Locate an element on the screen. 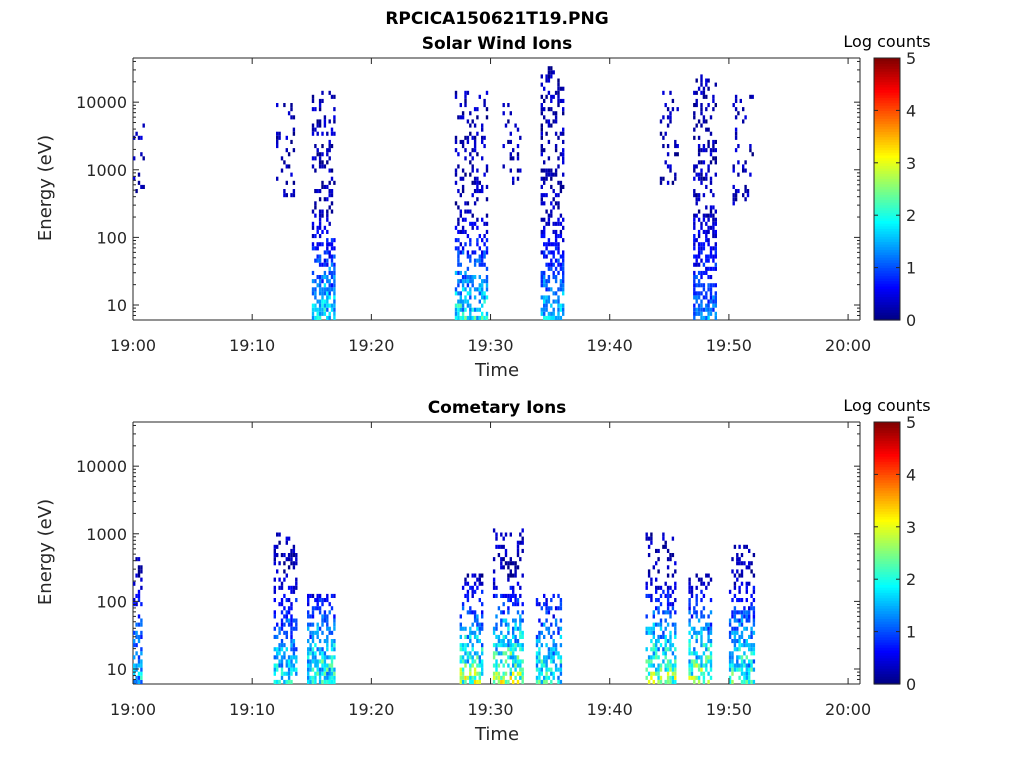 The width and height of the screenshot is (1024, 768). colorbar-tick-label: 4 is located at coordinates (911, 474).